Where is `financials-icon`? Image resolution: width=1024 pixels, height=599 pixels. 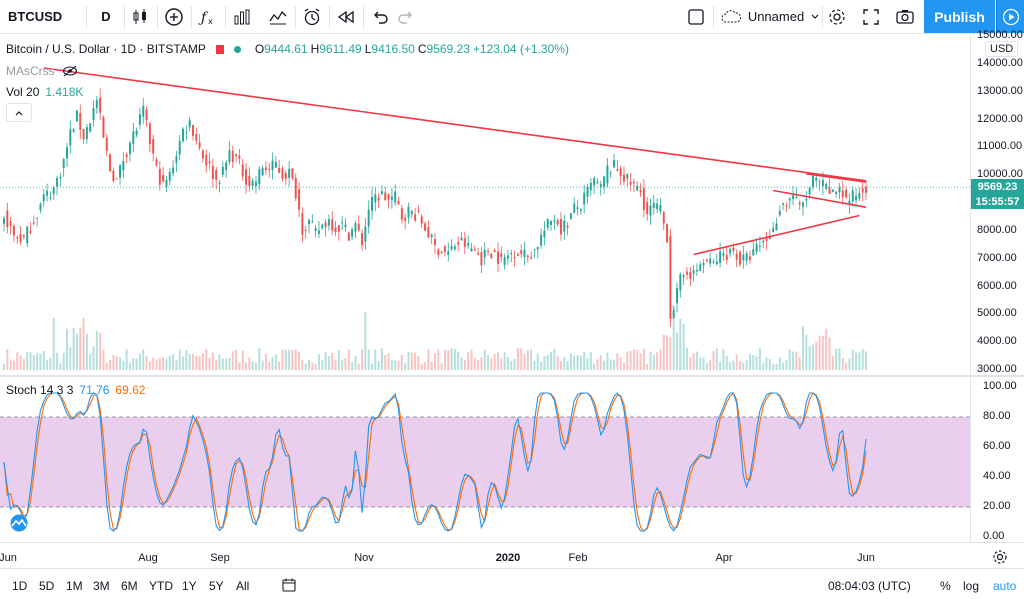 financials-icon is located at coordinates (242, 16).